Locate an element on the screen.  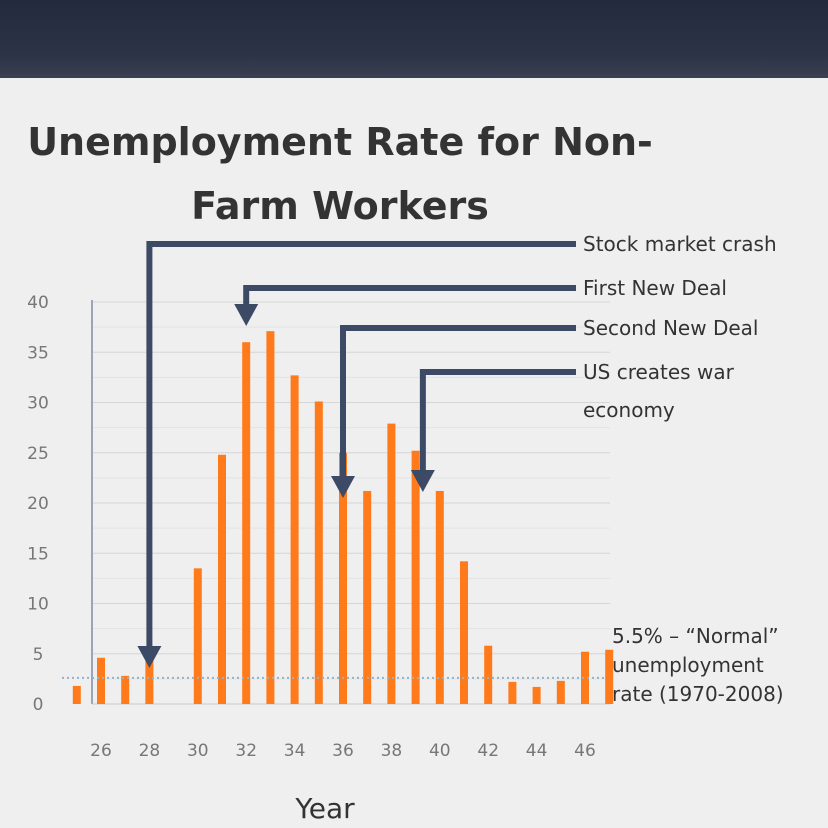
y-tick-label: 15 is located at coordinates (38, 554).